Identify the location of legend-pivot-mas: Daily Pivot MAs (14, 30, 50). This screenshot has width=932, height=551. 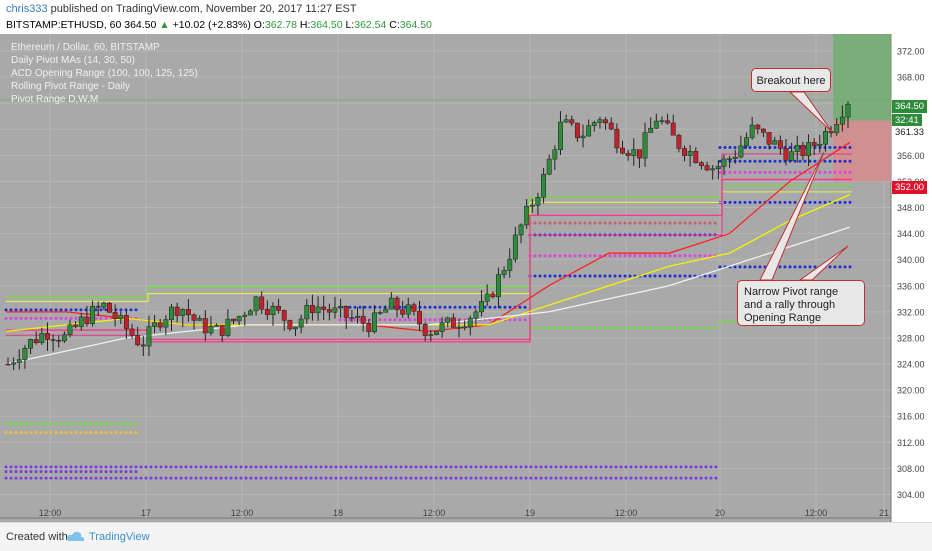
(73, 60).